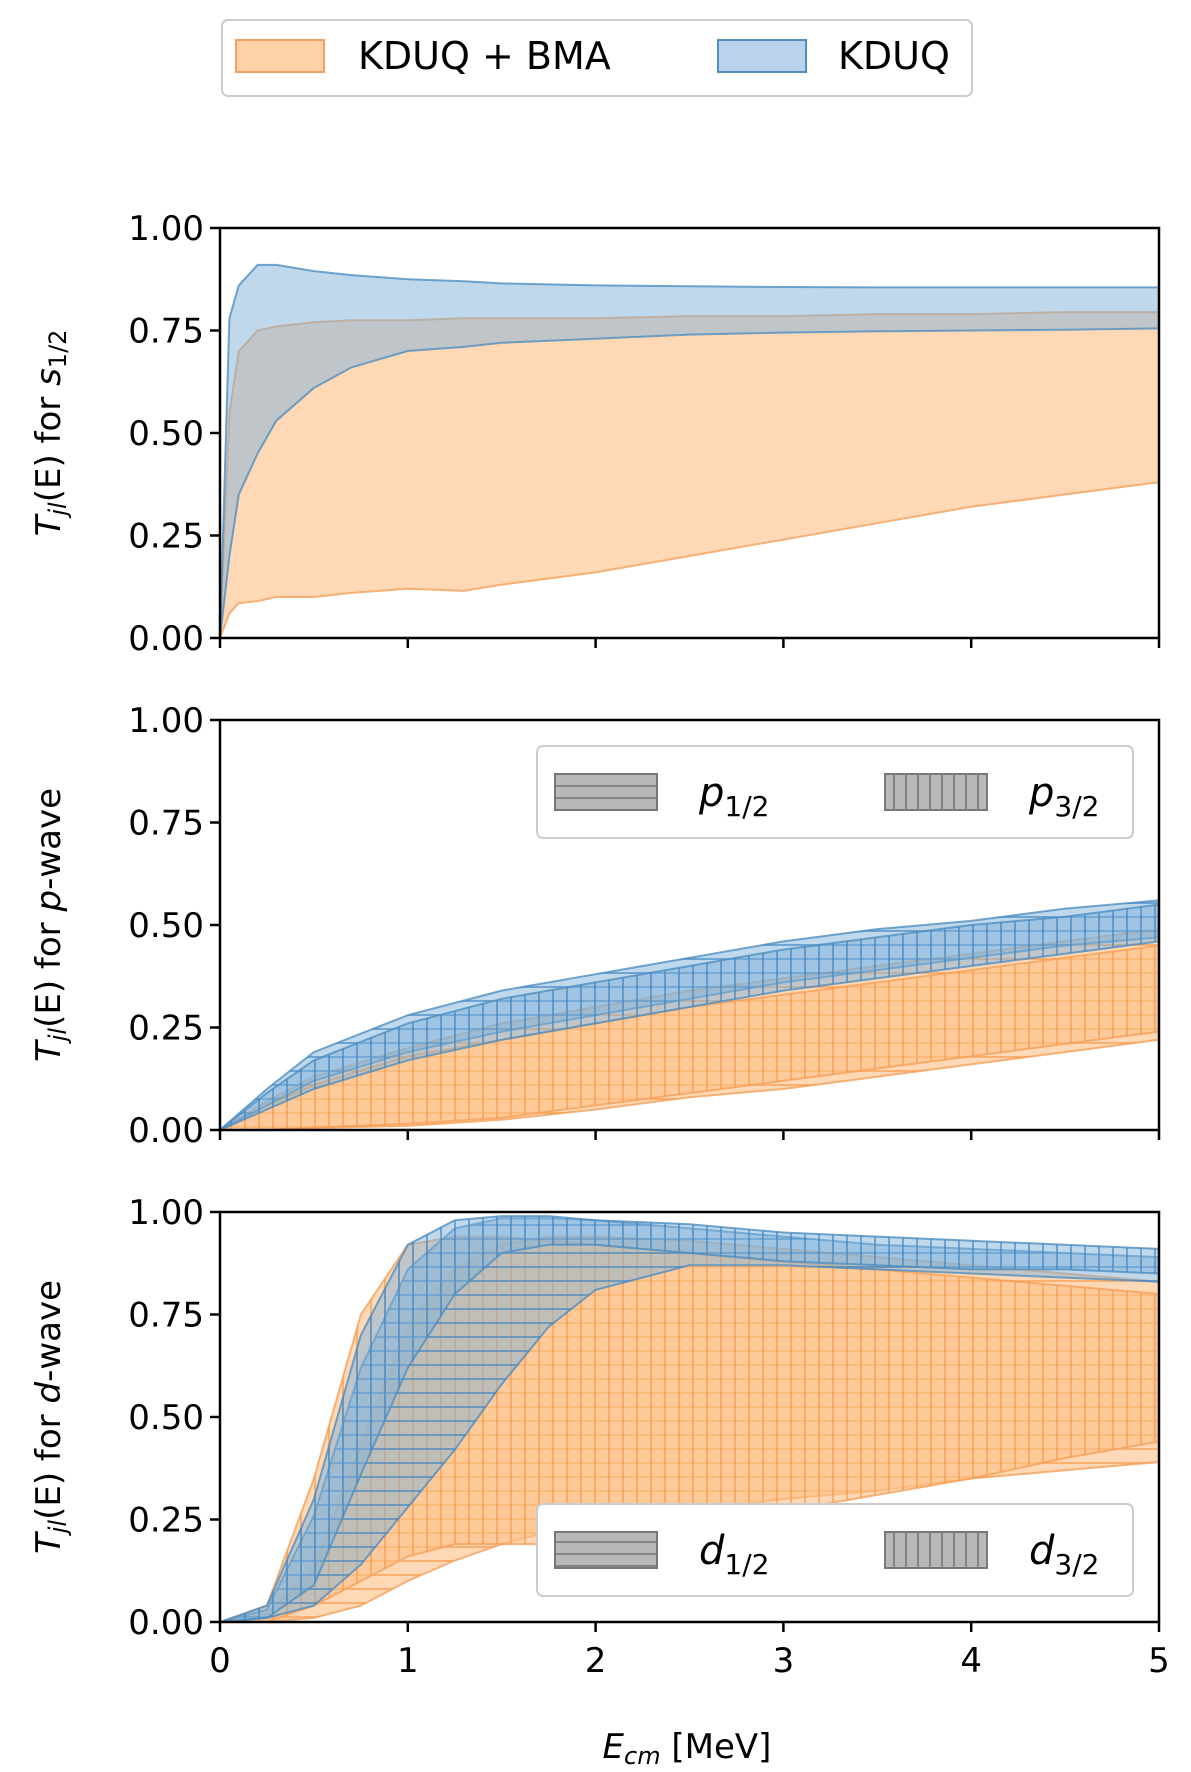  What do you see at coordinates (166, 1029) in the screenshot?
I see `y-tick-label-p: 0.25` at bounding box center [166, 1029].